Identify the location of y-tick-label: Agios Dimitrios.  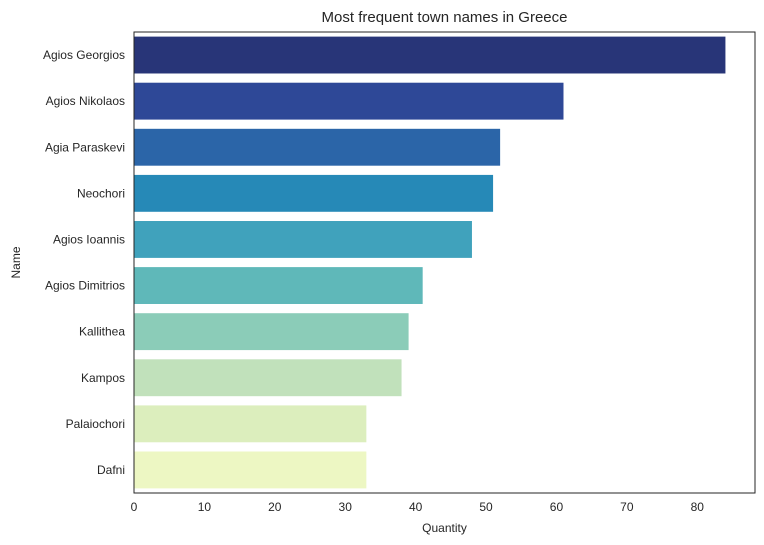
(85, 286).